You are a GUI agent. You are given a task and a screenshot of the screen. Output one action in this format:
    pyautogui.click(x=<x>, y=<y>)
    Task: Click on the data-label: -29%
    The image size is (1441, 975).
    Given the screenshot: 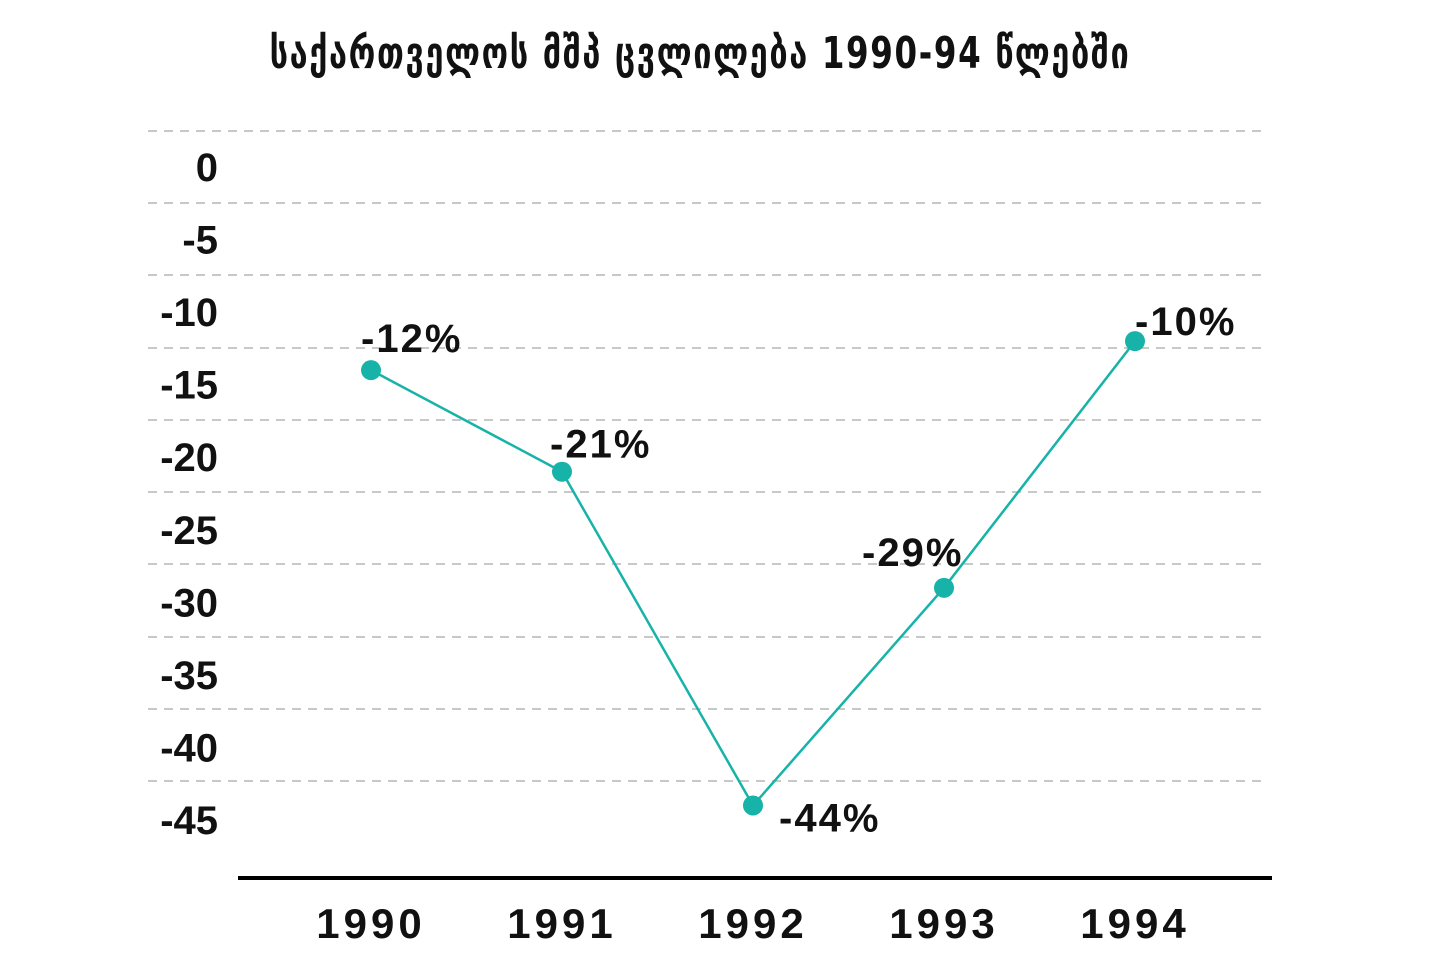 What is the action you would take?
    pyautogui.click(x=912, y=553)
    